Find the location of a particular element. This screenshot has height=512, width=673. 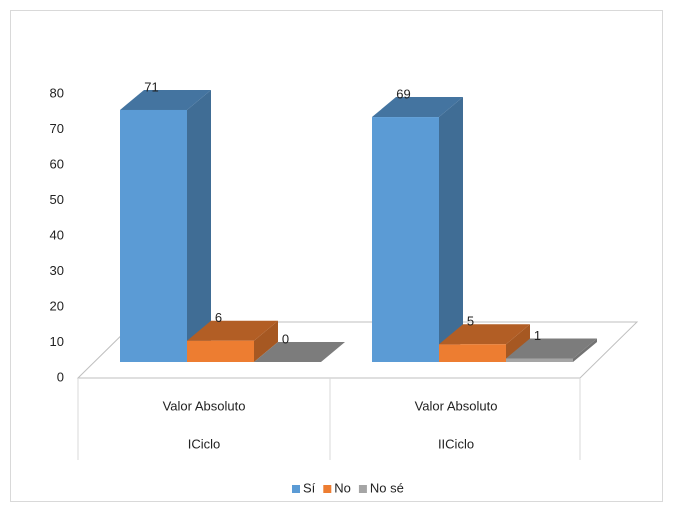

data-label: 69 is located at coordinates (403, 93).